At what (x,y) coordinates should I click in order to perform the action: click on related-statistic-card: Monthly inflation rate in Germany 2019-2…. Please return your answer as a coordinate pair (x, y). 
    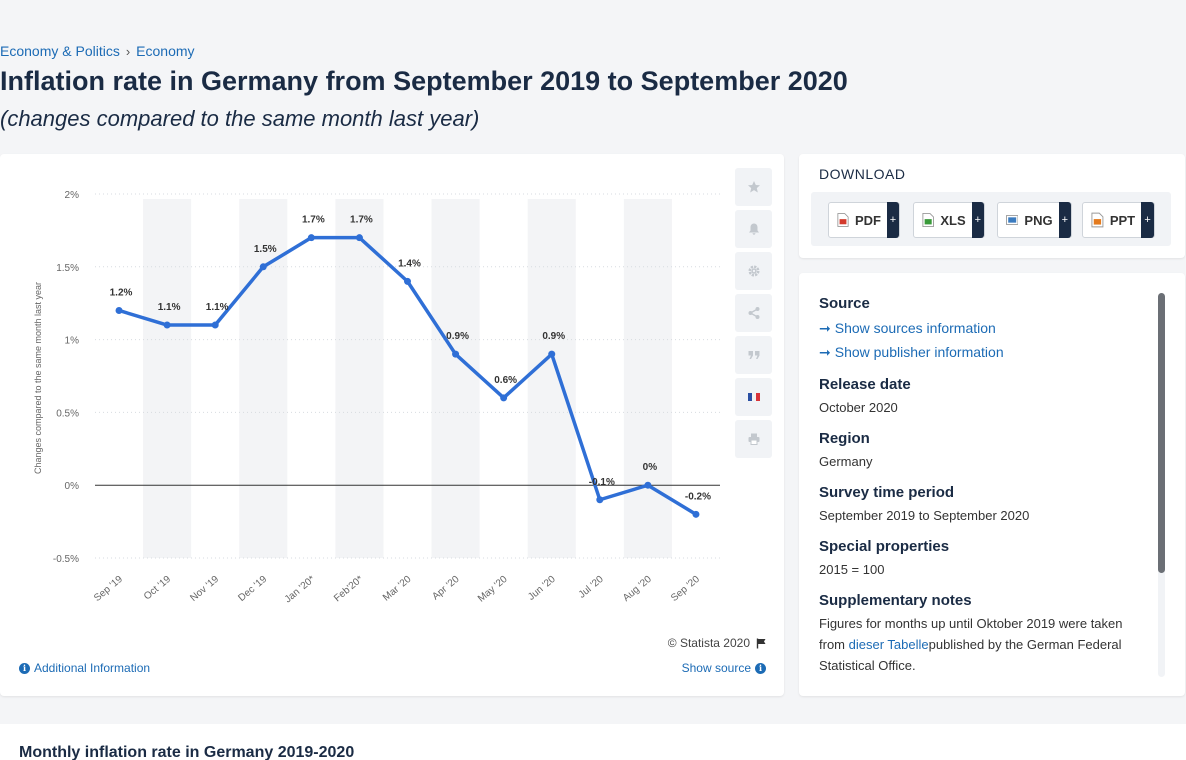
    Looking at the image, I should click on (593, 742).